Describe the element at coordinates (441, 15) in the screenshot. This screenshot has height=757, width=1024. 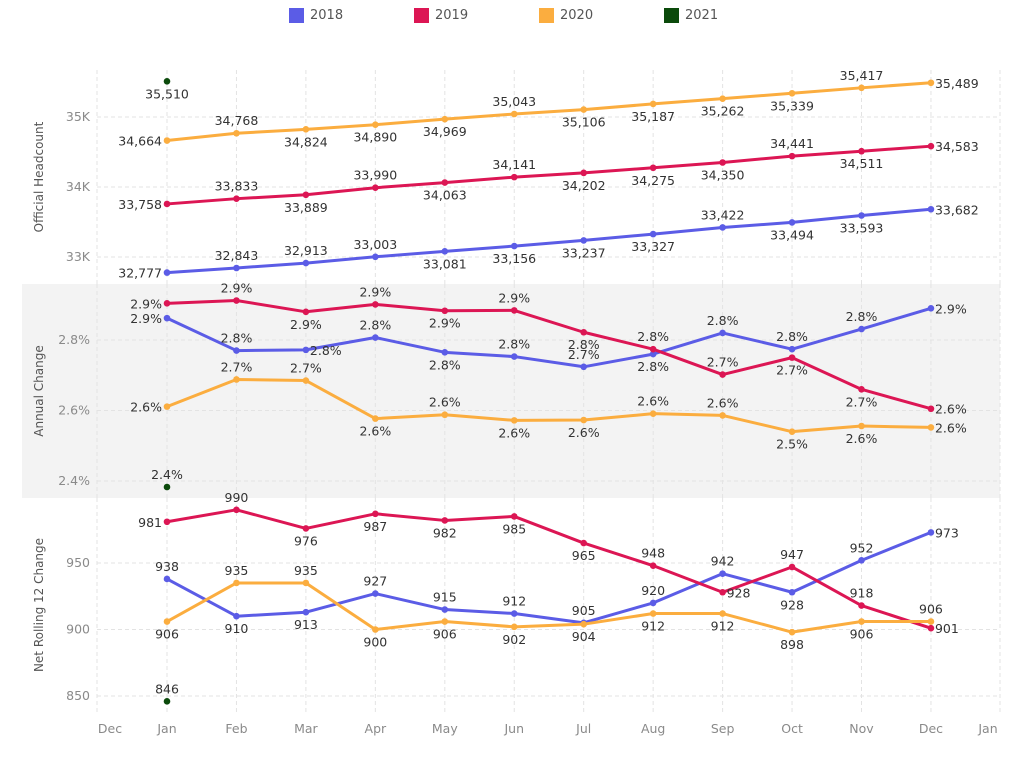
I see `legend-item-2019: 2019` at that location.